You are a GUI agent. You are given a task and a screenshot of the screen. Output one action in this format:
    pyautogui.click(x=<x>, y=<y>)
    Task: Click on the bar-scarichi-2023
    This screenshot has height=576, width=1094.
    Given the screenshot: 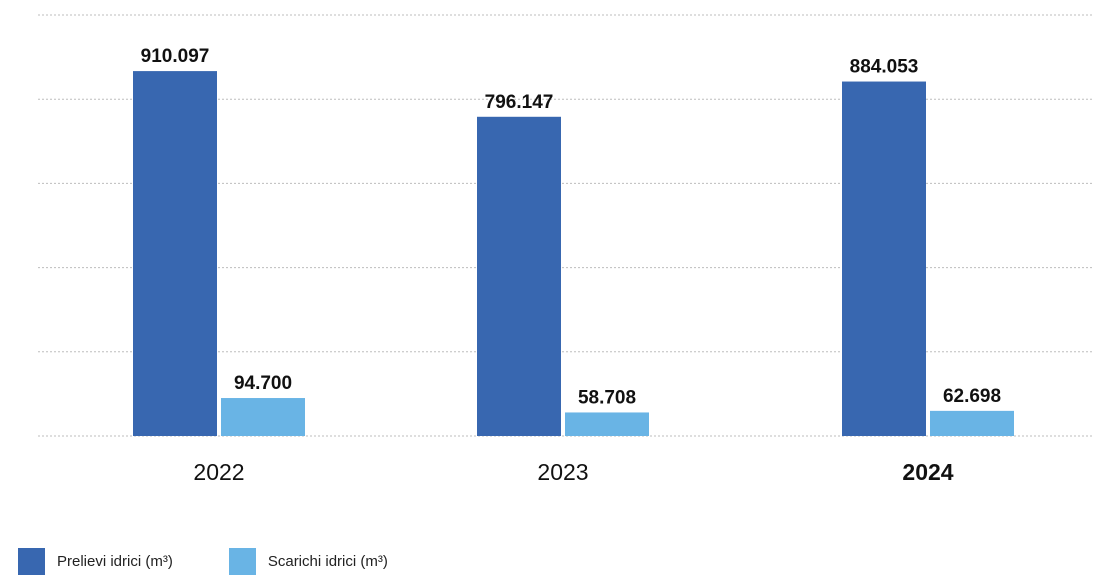 What is the action you would take?
    pyautogui.click(x=607, y=424)
    